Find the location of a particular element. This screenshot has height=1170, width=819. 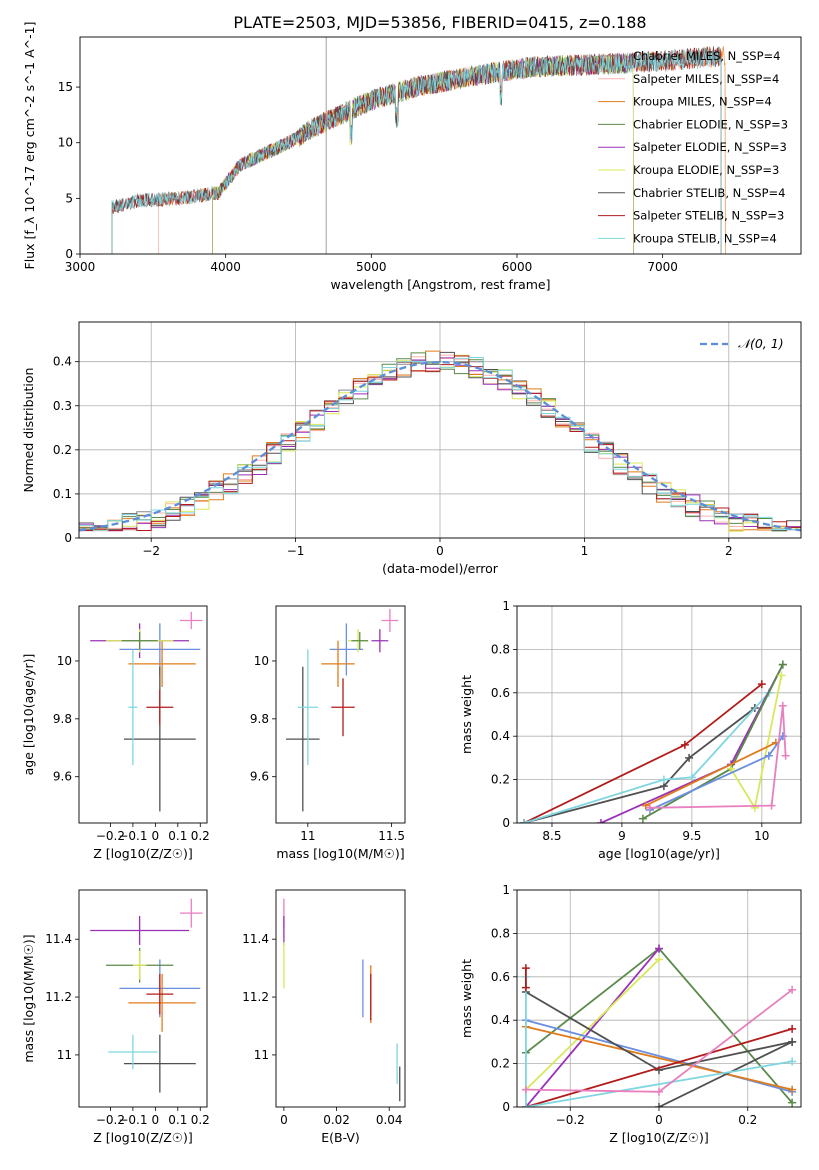

x-axis-label: (data-model)/error is located at coordinates (440, 568).